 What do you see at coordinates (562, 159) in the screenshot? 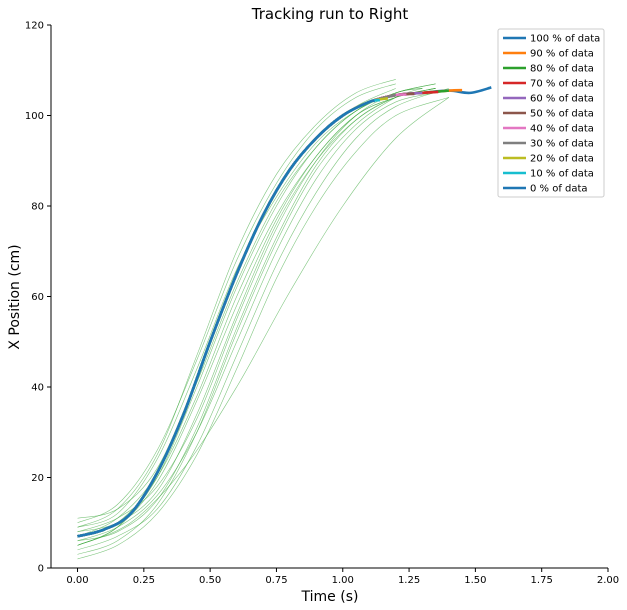
I see `legend-label: 20 % of data` at bounding box center [562, 159].